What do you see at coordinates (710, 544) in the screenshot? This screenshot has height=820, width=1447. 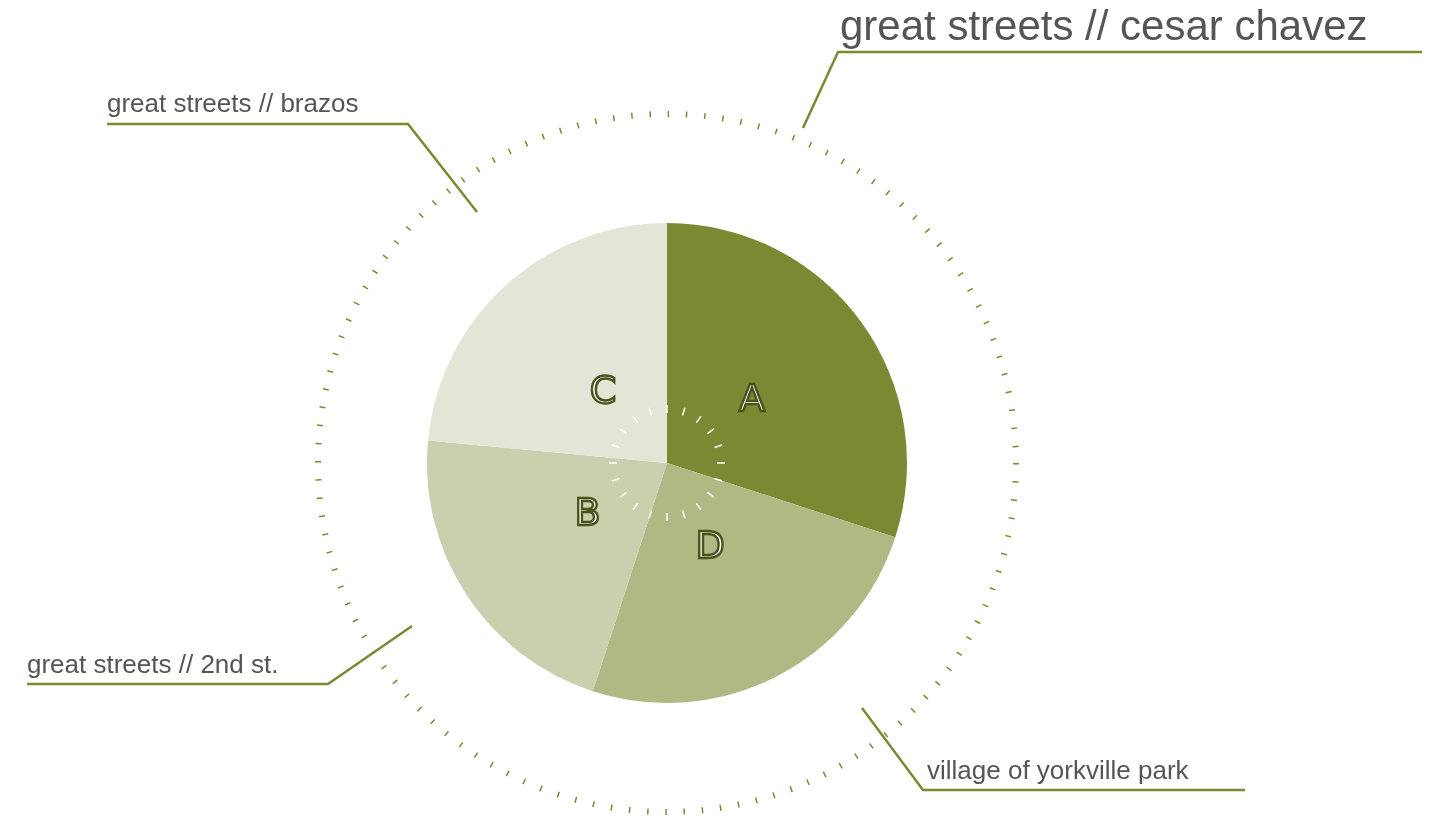 I see `slice-label: D` at bounding box center [710, 544].